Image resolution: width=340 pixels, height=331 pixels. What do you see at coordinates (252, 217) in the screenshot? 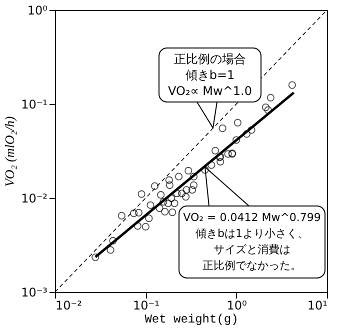
I see `annotation: VO₂ = 0.0412 Mw^0.799` at bounding box center [252, 217].